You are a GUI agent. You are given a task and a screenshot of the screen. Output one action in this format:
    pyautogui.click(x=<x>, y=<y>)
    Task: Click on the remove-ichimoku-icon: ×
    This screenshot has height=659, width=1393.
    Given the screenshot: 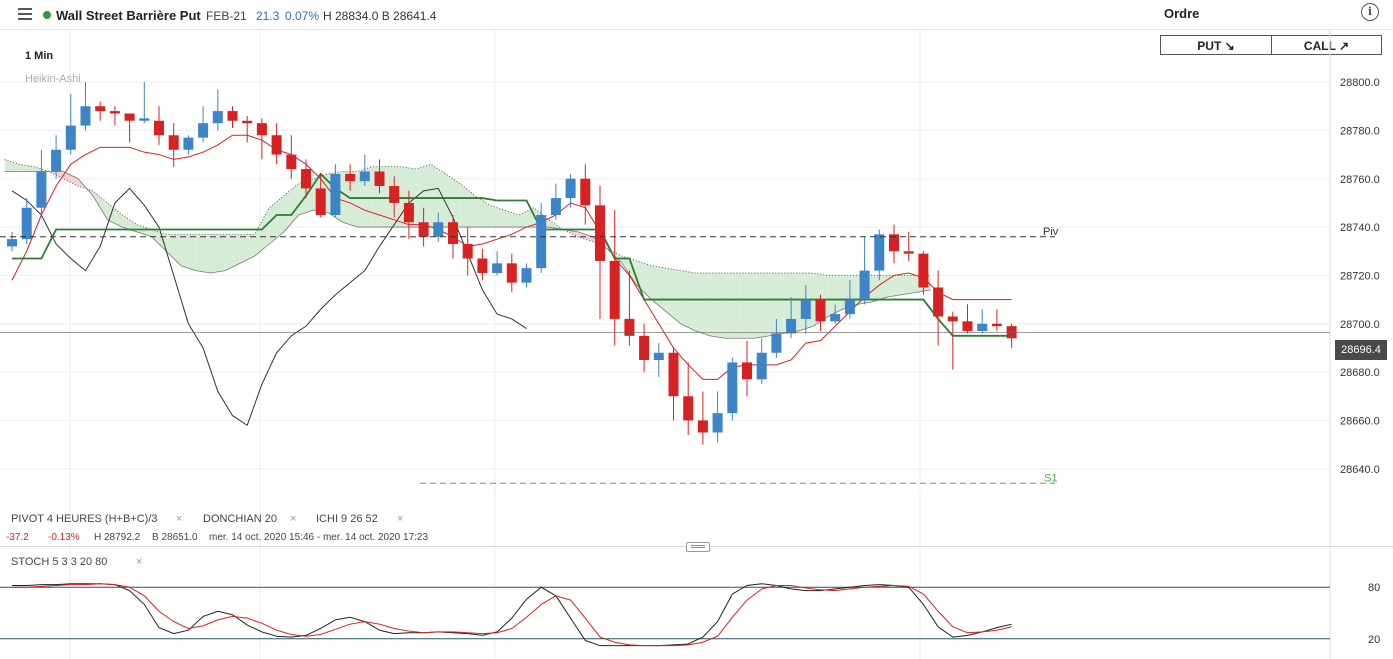 What is the action you would take?
    pyautogui.click(x=400, y=519)
    